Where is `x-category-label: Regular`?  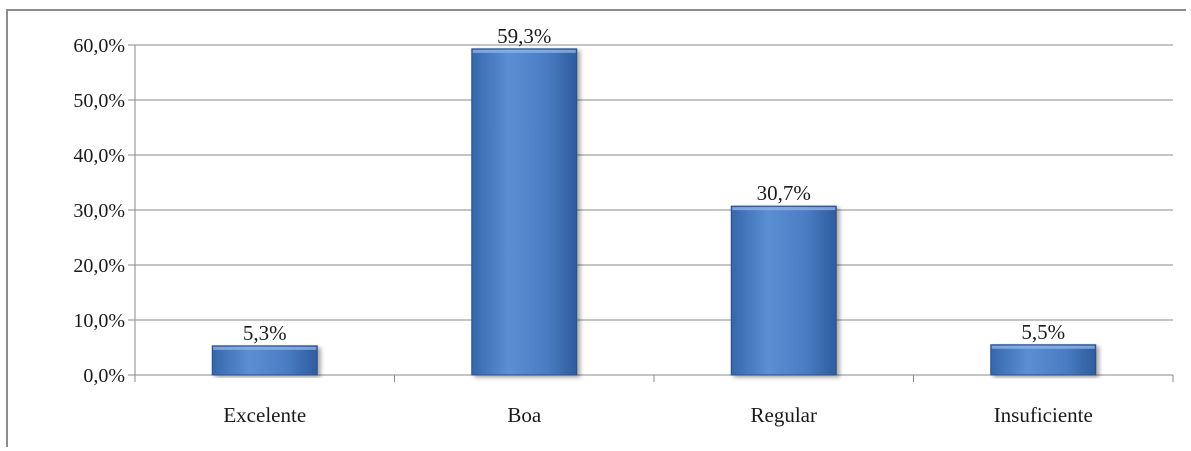
x-category-label: Regular is located at coordinates (784, 415).